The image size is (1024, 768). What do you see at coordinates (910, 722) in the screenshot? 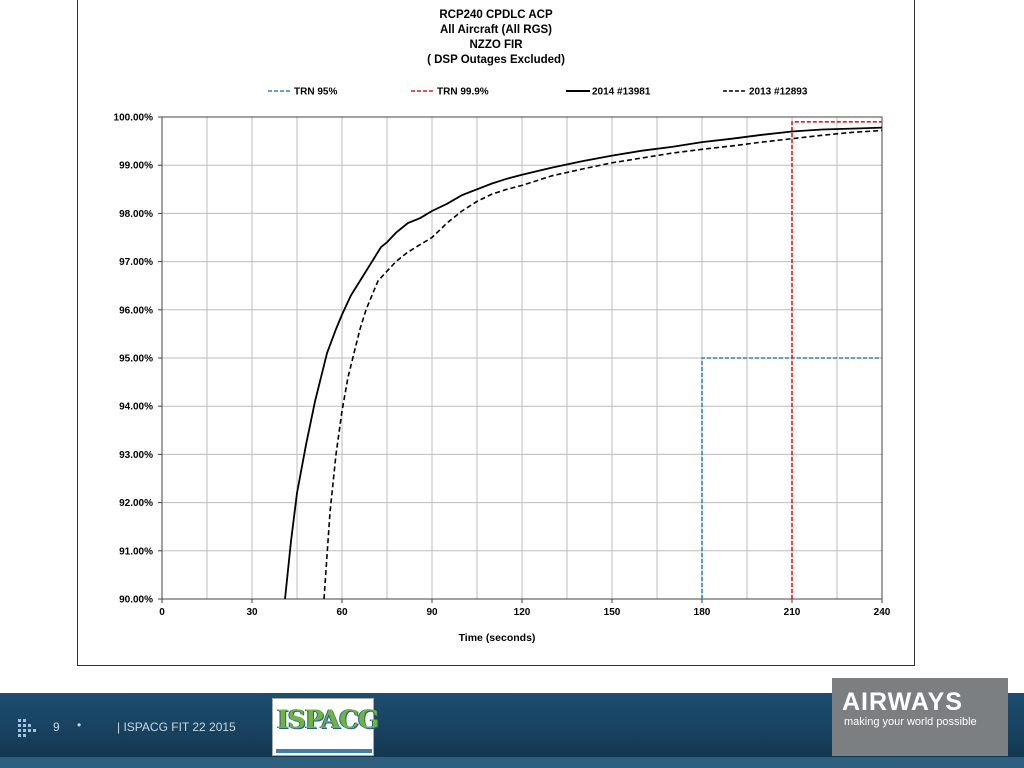
I see `airways-logo-tagline: making your world possible` at bounding box center [910, 722].